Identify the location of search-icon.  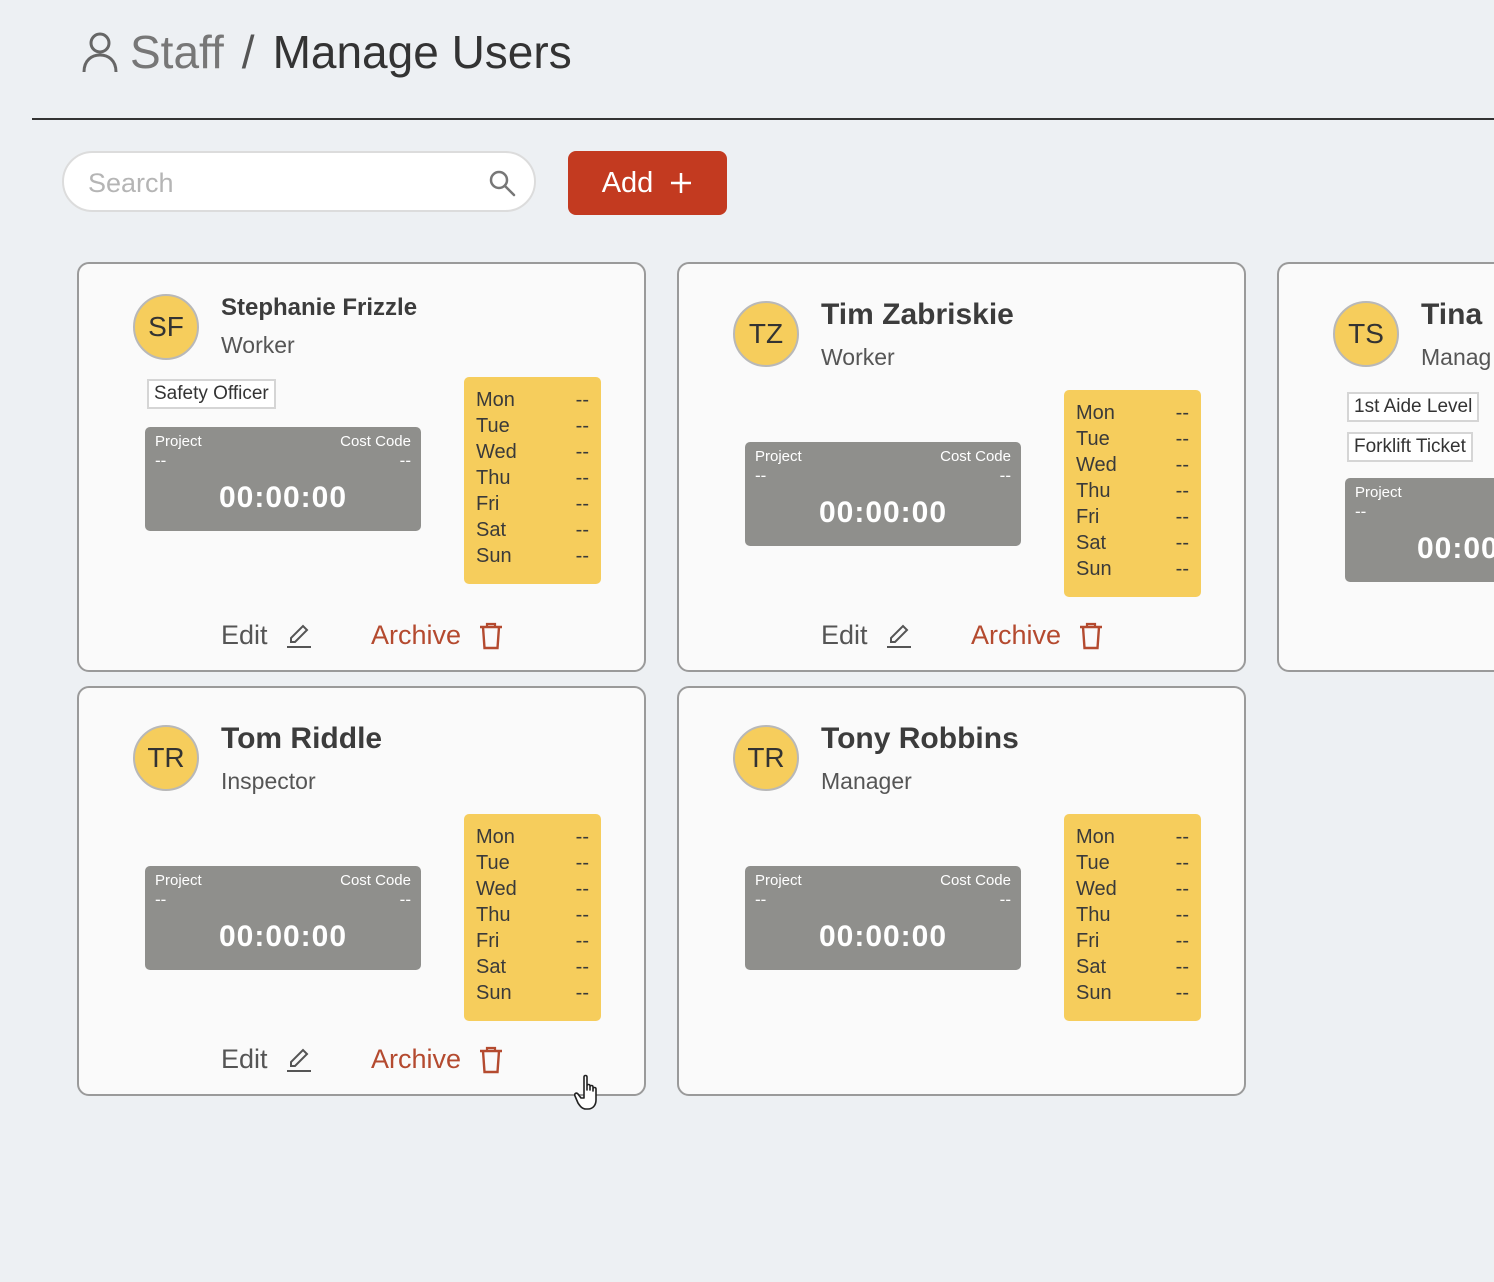
(502, 183).